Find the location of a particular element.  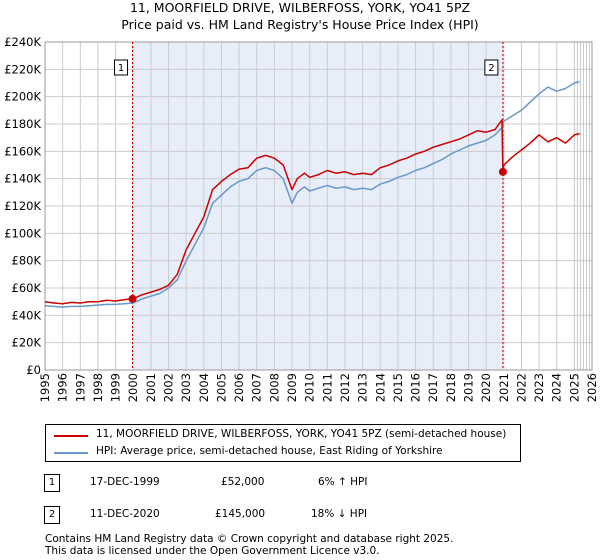

x-tick-label: 2009 is located at coordinates (292, 387).